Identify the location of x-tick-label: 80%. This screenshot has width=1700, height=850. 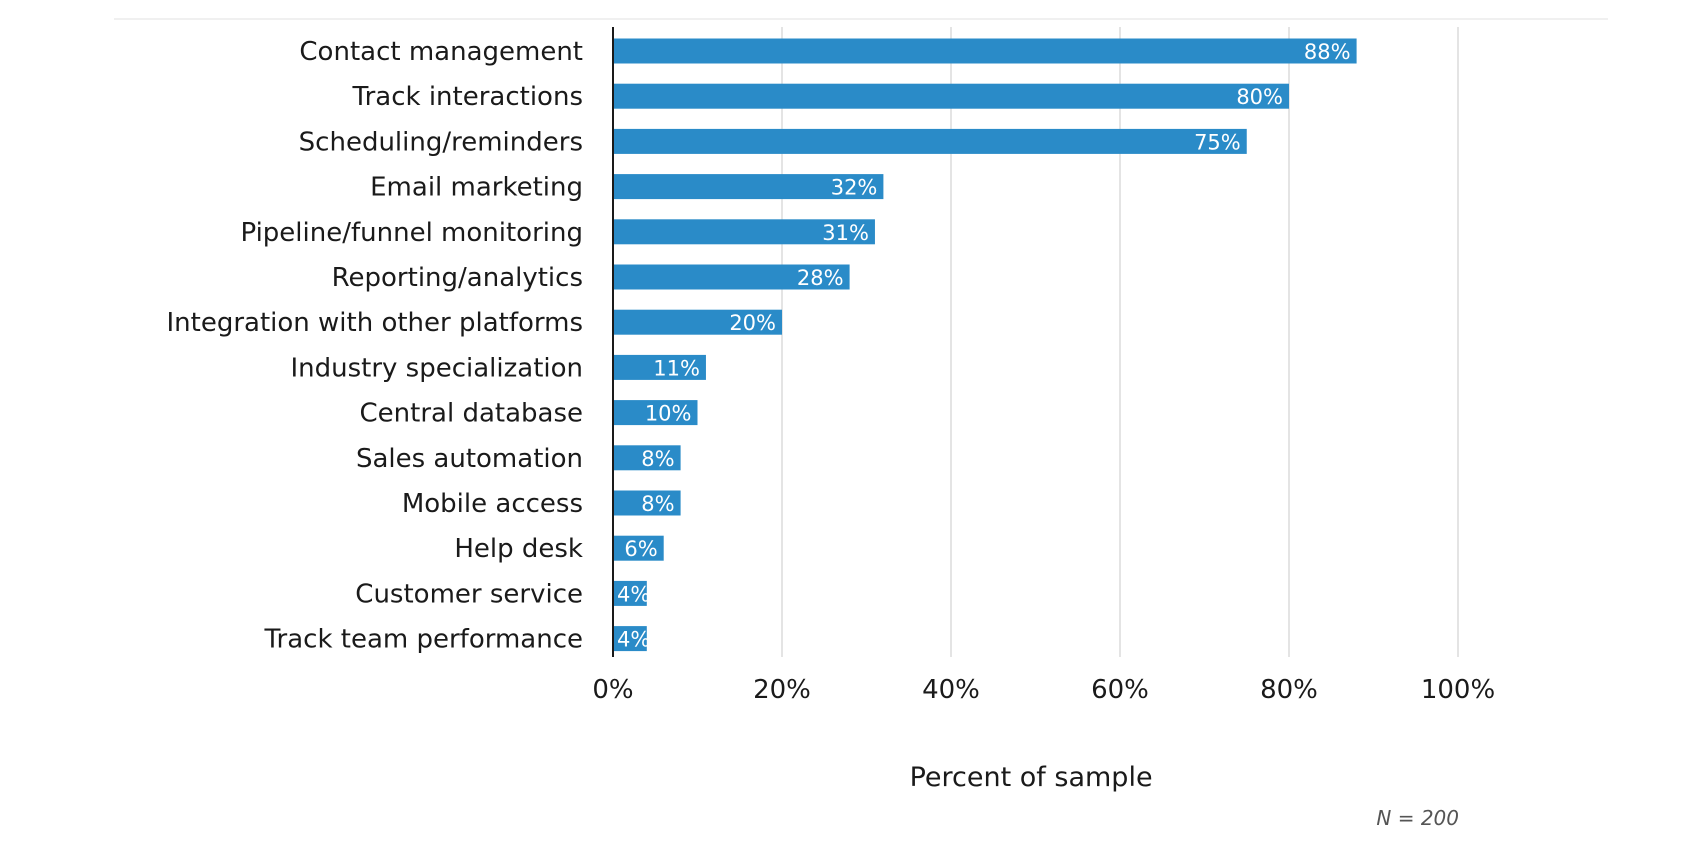
(1289, 690).